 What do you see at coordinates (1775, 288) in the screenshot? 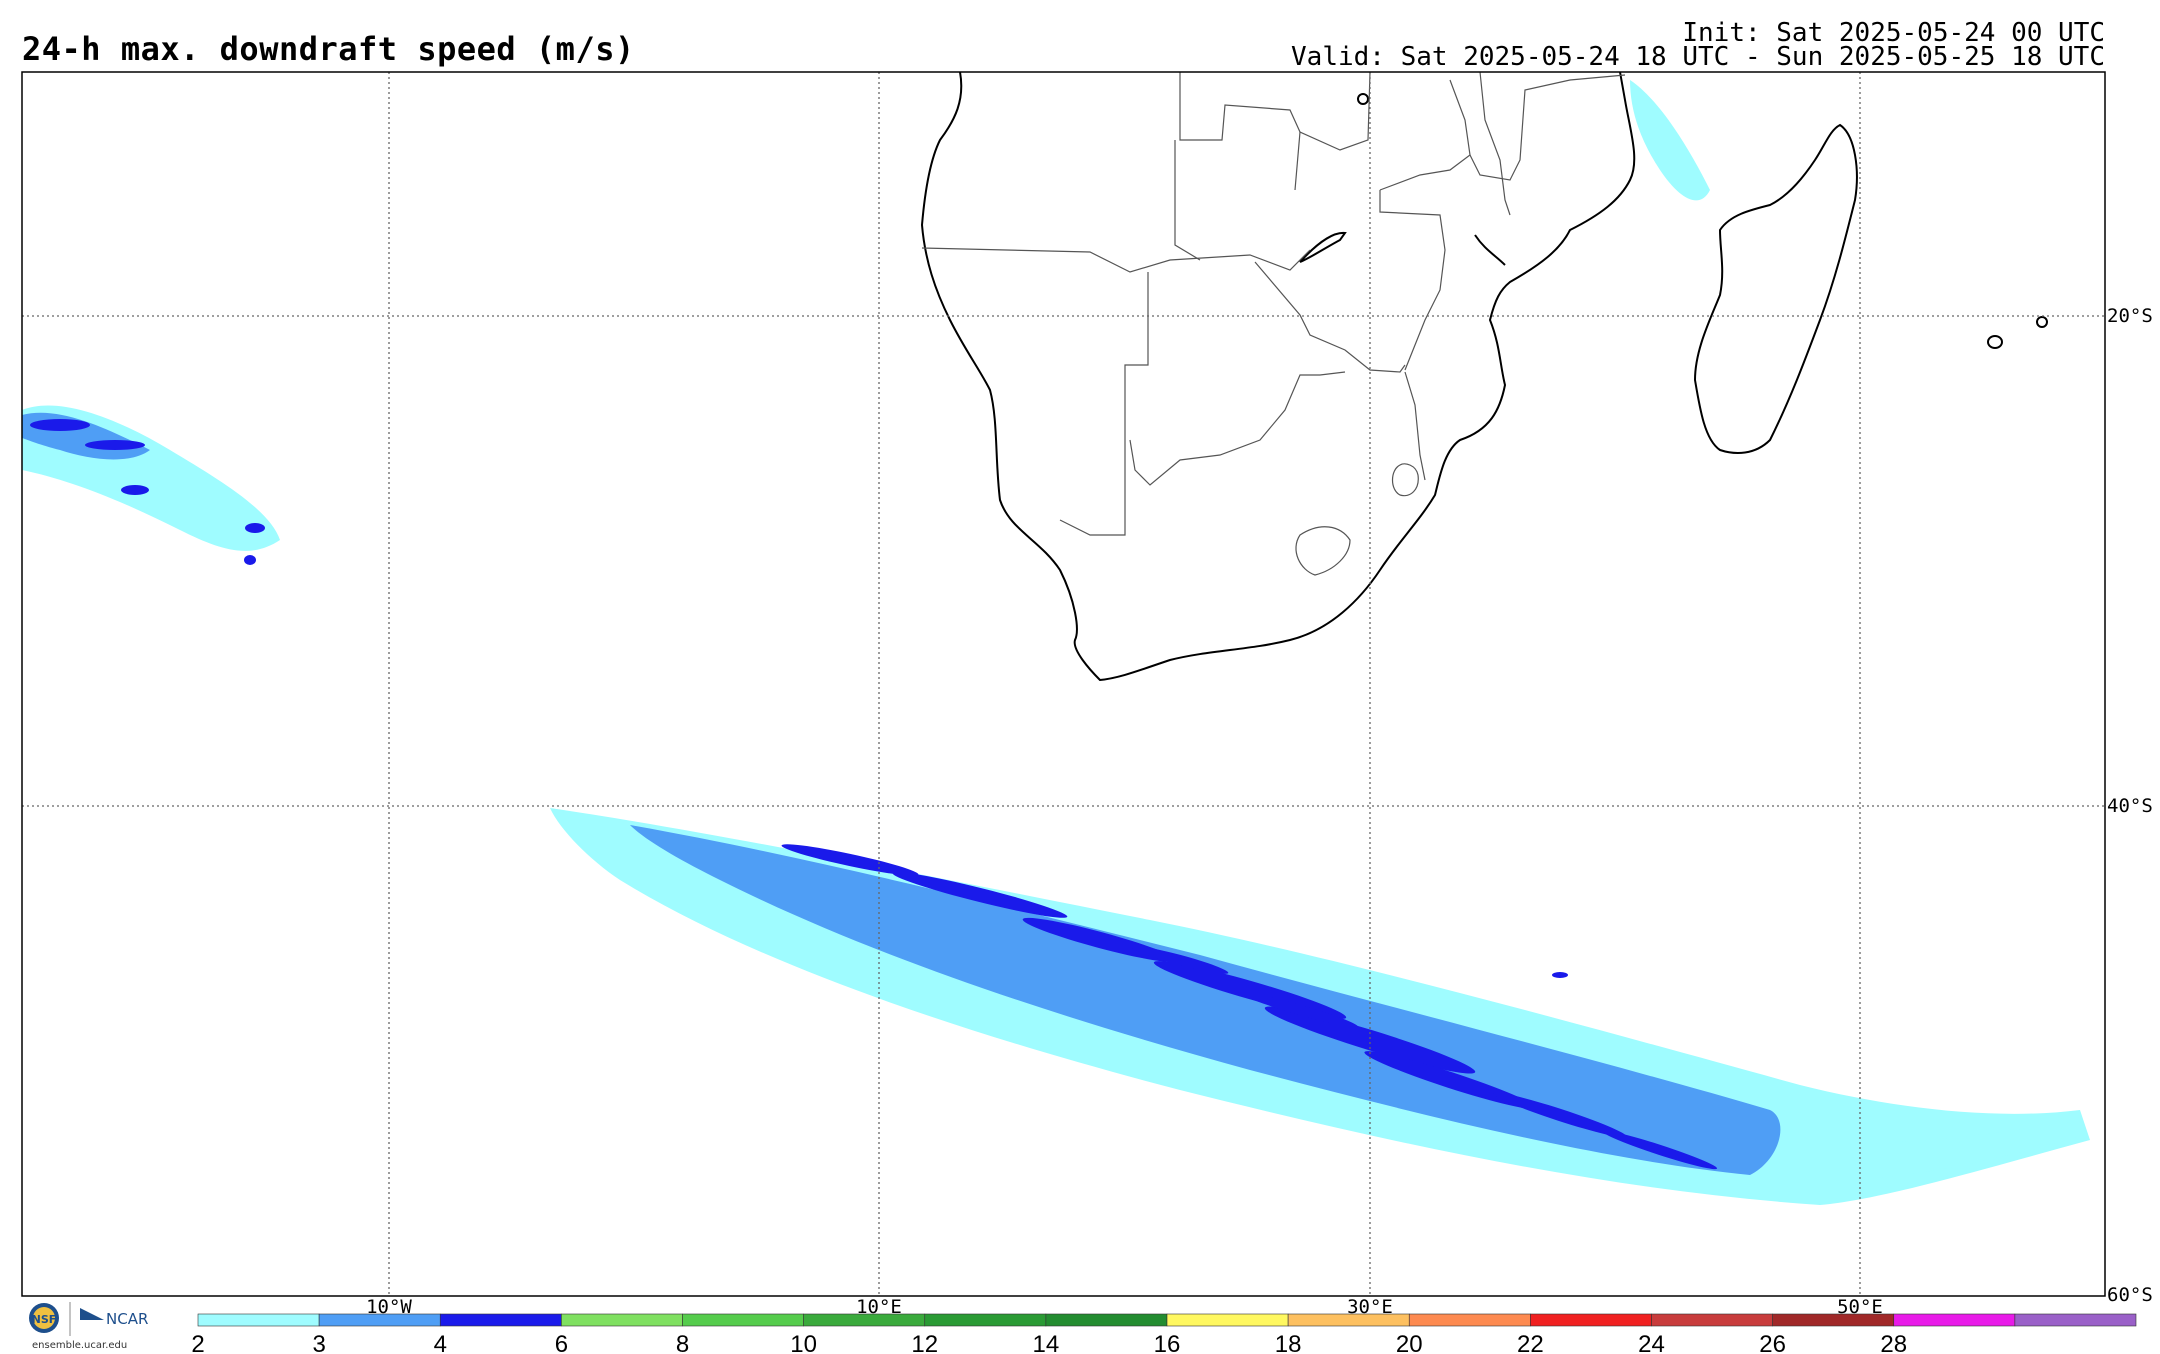
I see `madagascar-coast` at bounding box center [1775, 288].